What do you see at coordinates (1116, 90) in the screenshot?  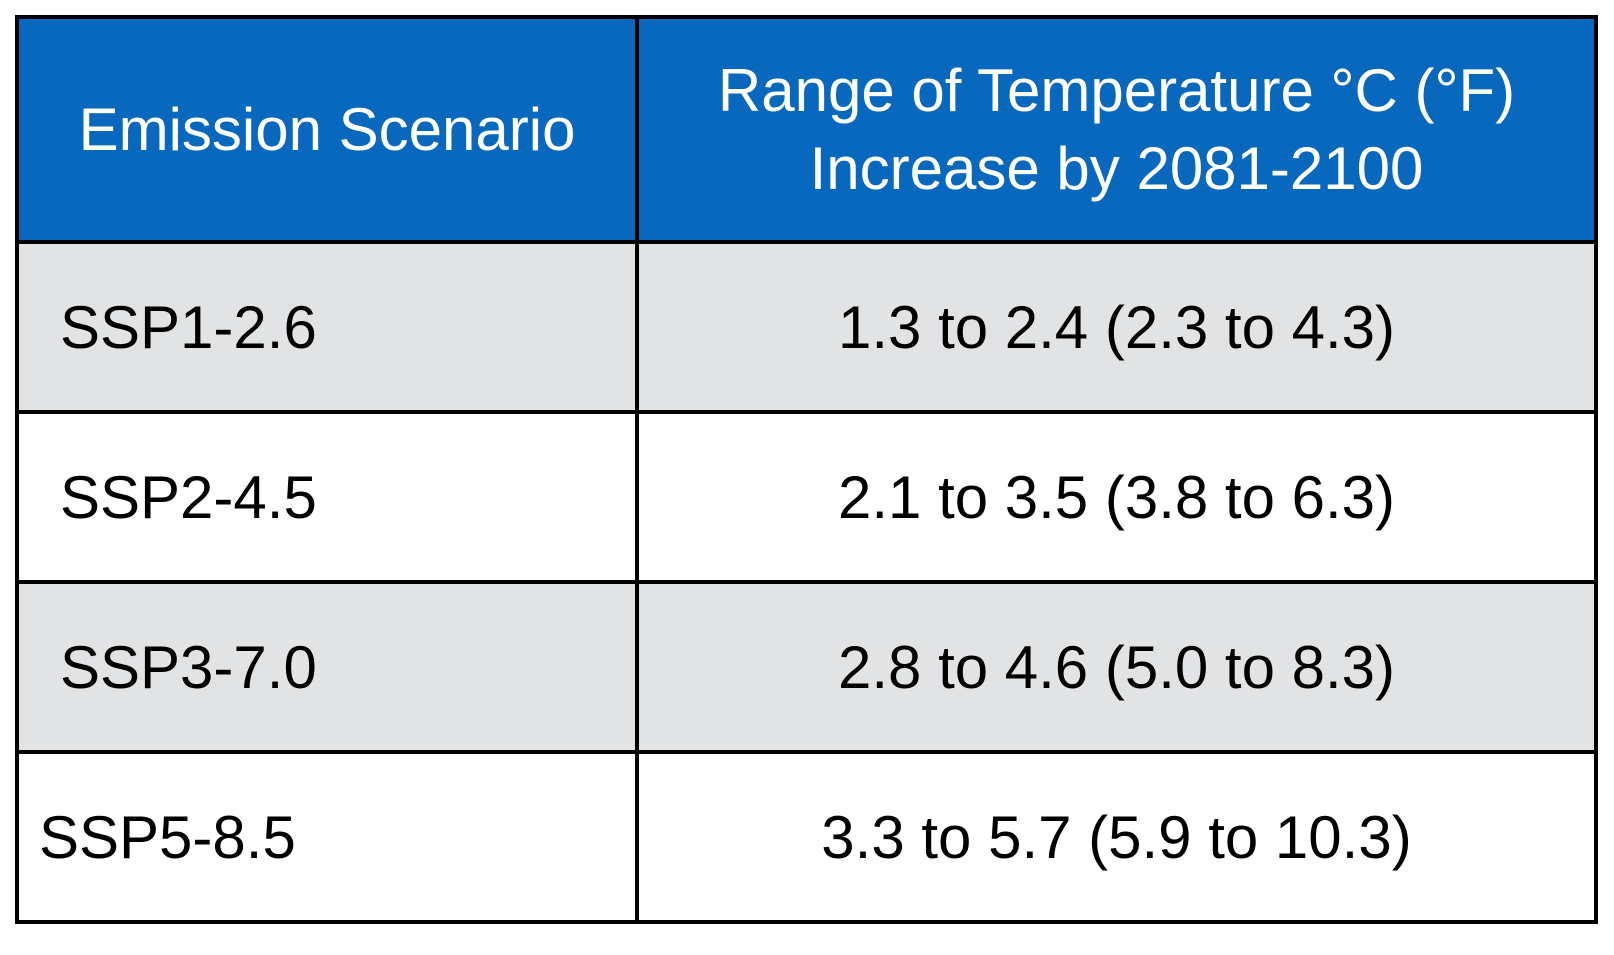 I see `header-label-range-line1: Range of Temperature °C (°F)` at bounding box center [1116, 90].